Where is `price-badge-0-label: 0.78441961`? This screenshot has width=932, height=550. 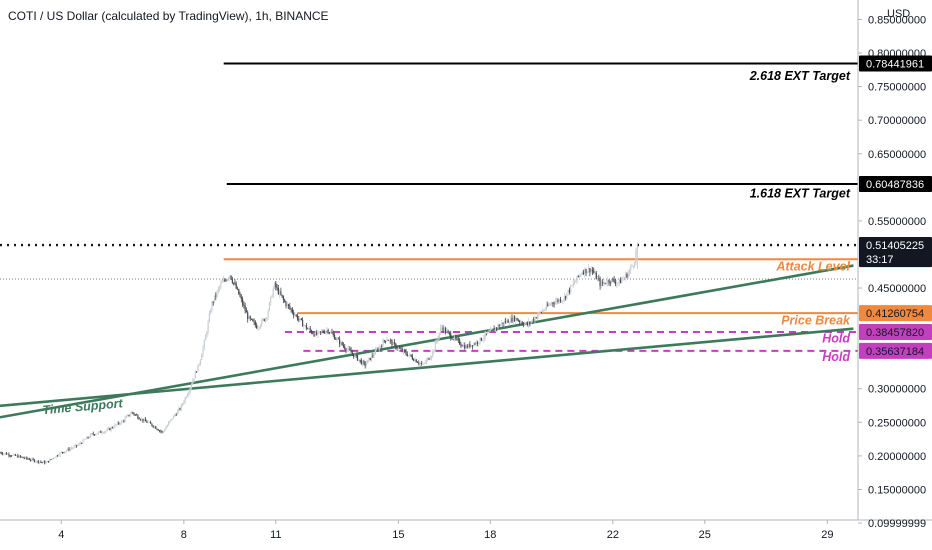
price-badge-0-label: 0.78441961 is located at coordinates (895, 65).